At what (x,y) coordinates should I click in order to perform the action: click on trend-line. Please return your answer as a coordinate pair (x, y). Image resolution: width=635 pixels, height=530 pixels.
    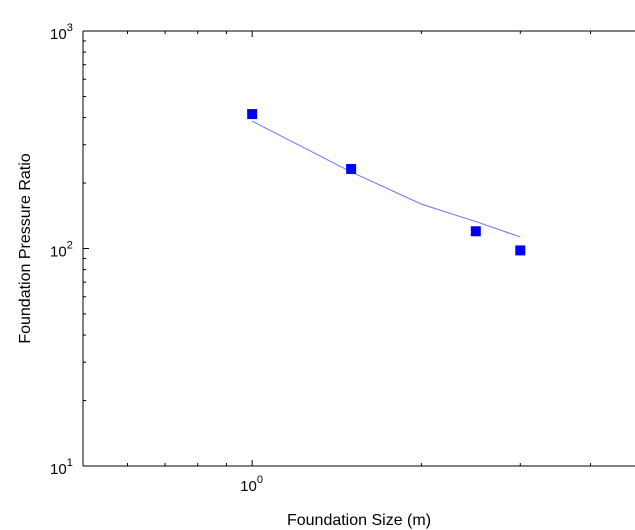
    Looking at the image, I should click on (386, 179).